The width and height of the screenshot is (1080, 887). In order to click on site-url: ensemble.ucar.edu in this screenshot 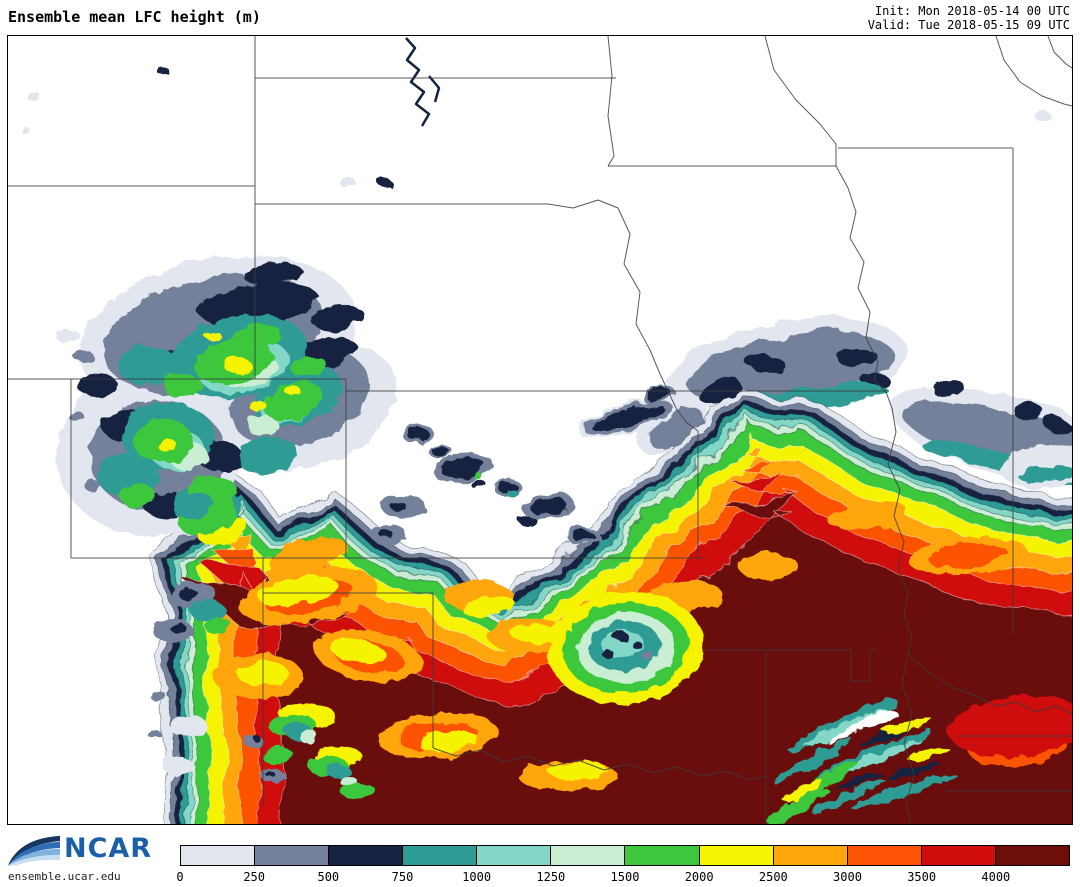, I will do `click(64, 876)`.